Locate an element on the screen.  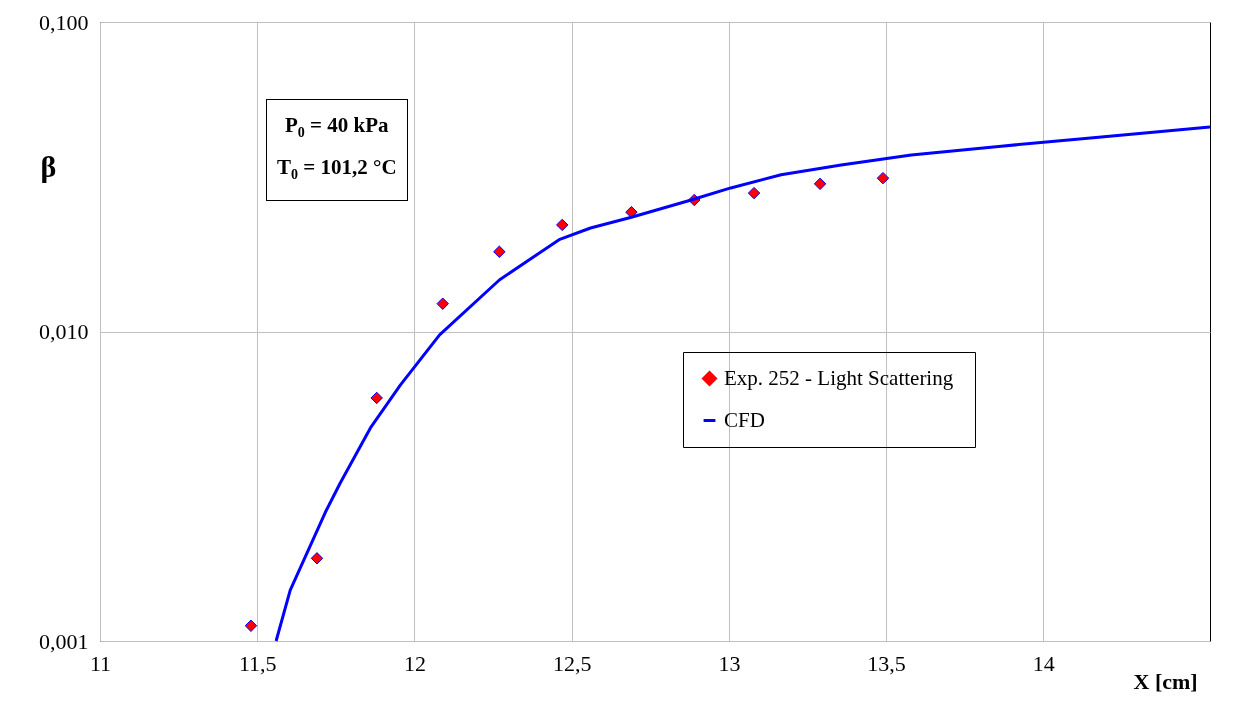
annotation: T$_{0}$ = 101,2 °C is located at coordinates (337, 169).